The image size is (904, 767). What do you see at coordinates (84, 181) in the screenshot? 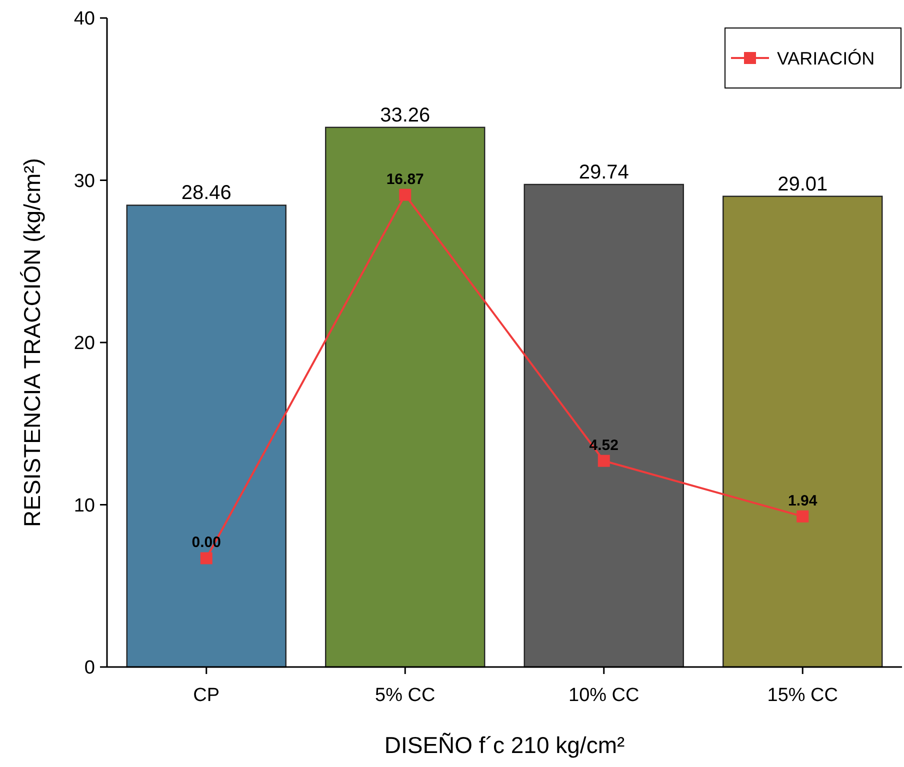
I see `y-tick-label: 30` at bounding box center [84, 181].